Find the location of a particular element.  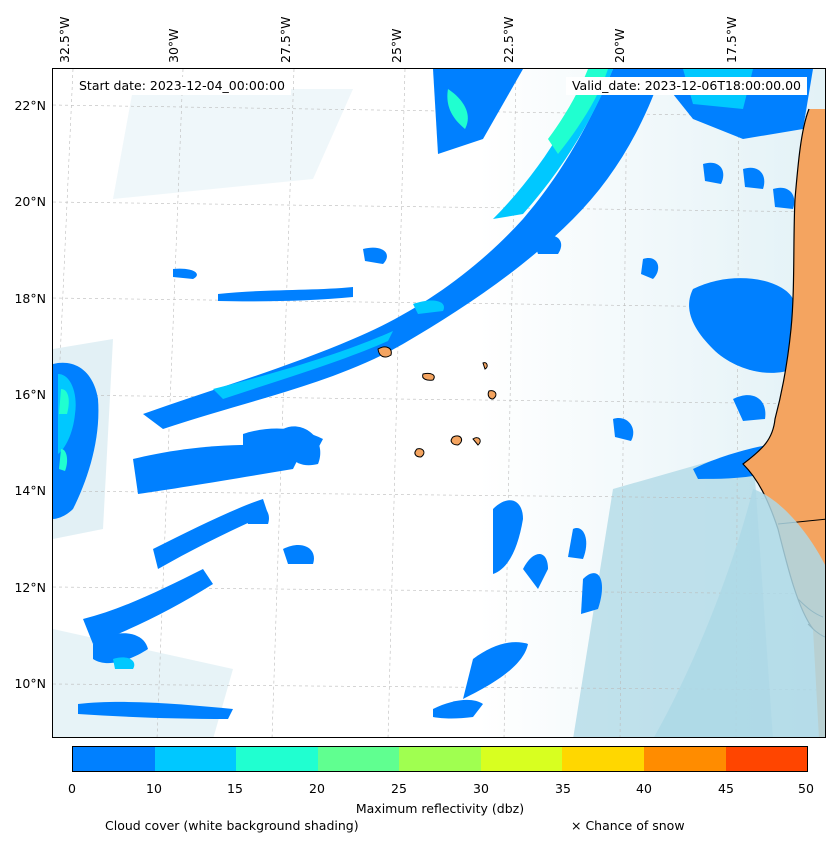

colorbar-title: Maximum reflectivity (dbz) is located at coordinates (440, 808).